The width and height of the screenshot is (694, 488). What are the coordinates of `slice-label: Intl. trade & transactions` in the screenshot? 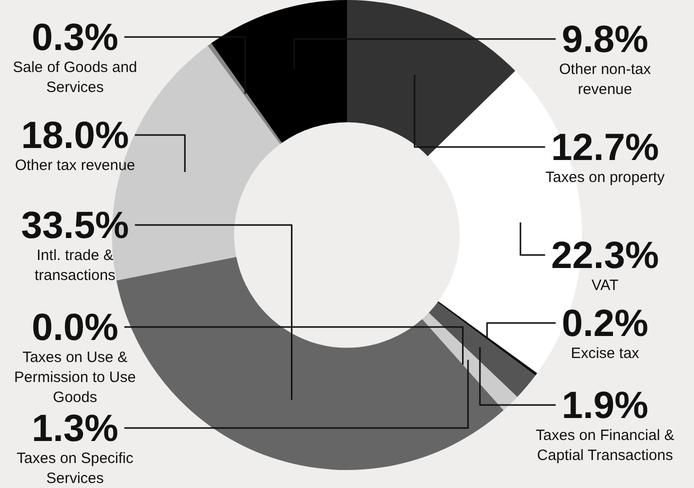 It's located at (75, 265).